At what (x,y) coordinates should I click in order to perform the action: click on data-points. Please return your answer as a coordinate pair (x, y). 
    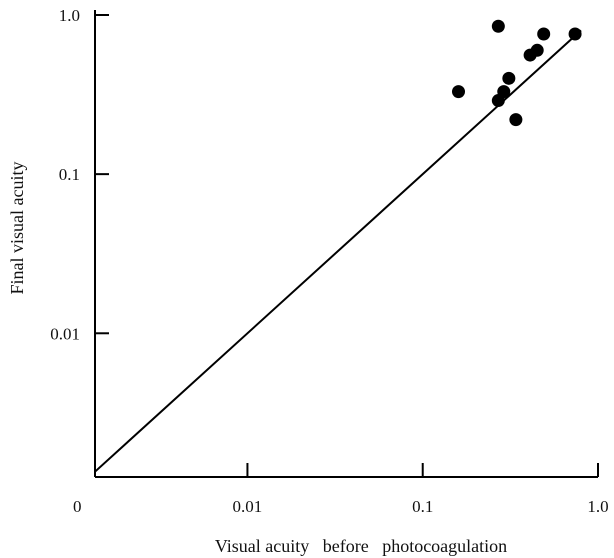
    Looking at the image, I should click on (516, 73).